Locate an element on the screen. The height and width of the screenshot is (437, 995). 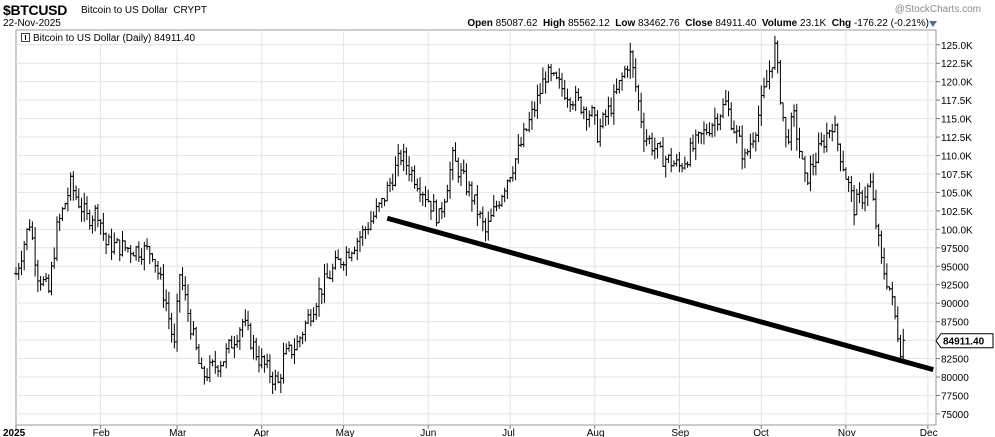
x-tick-label: Aug is located at coordinates (596, 432).